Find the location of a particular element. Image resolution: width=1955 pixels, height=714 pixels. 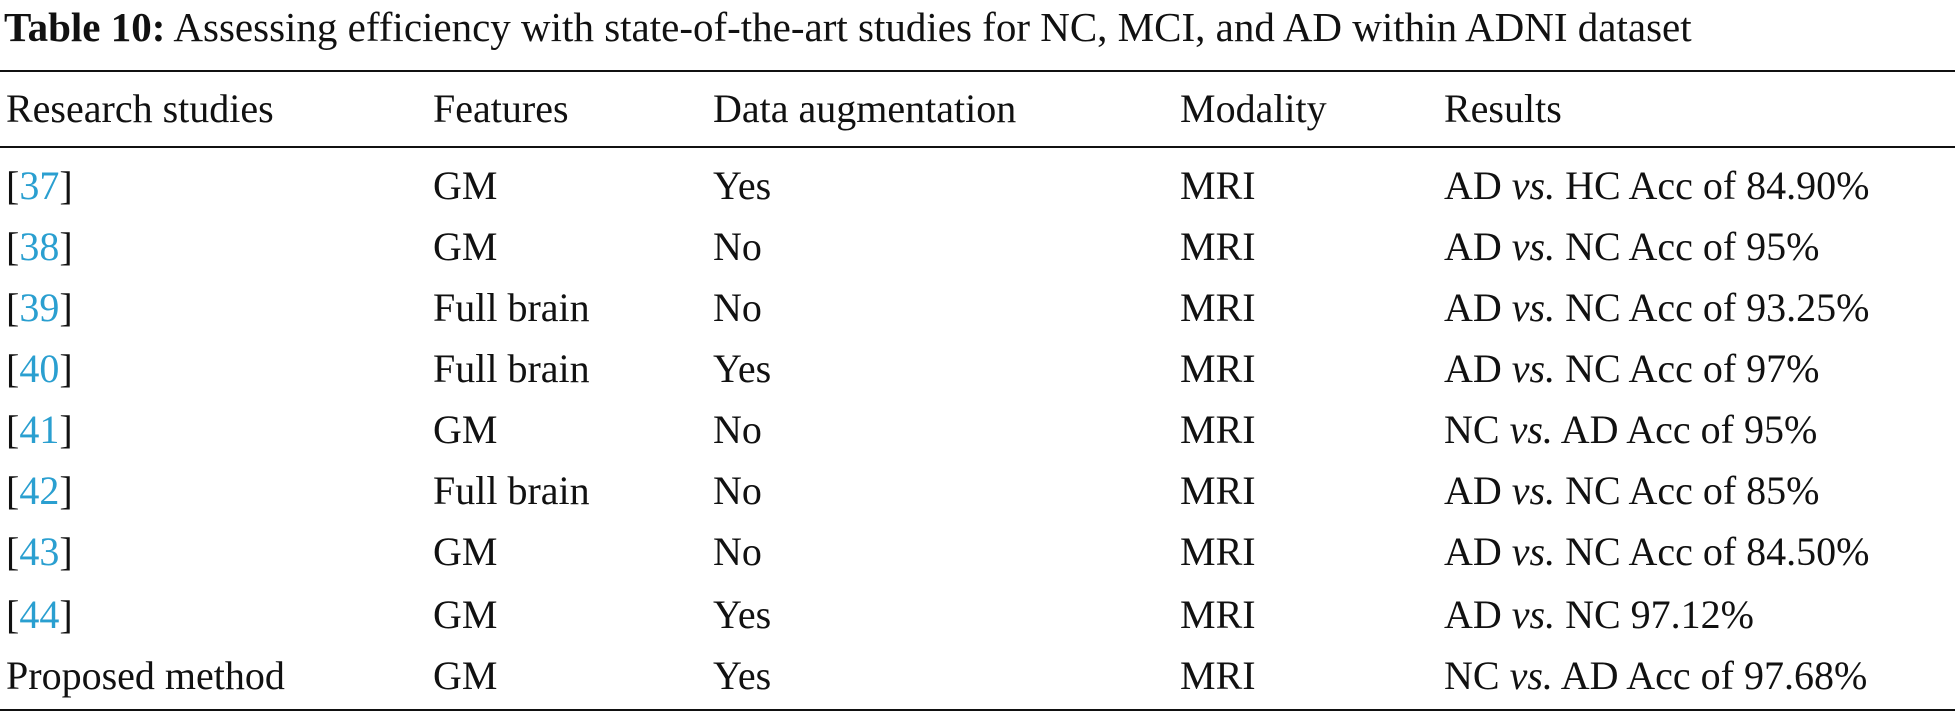

cell: AD vs. NC Acc of 93.25% is located at coordinates (1657, 308).